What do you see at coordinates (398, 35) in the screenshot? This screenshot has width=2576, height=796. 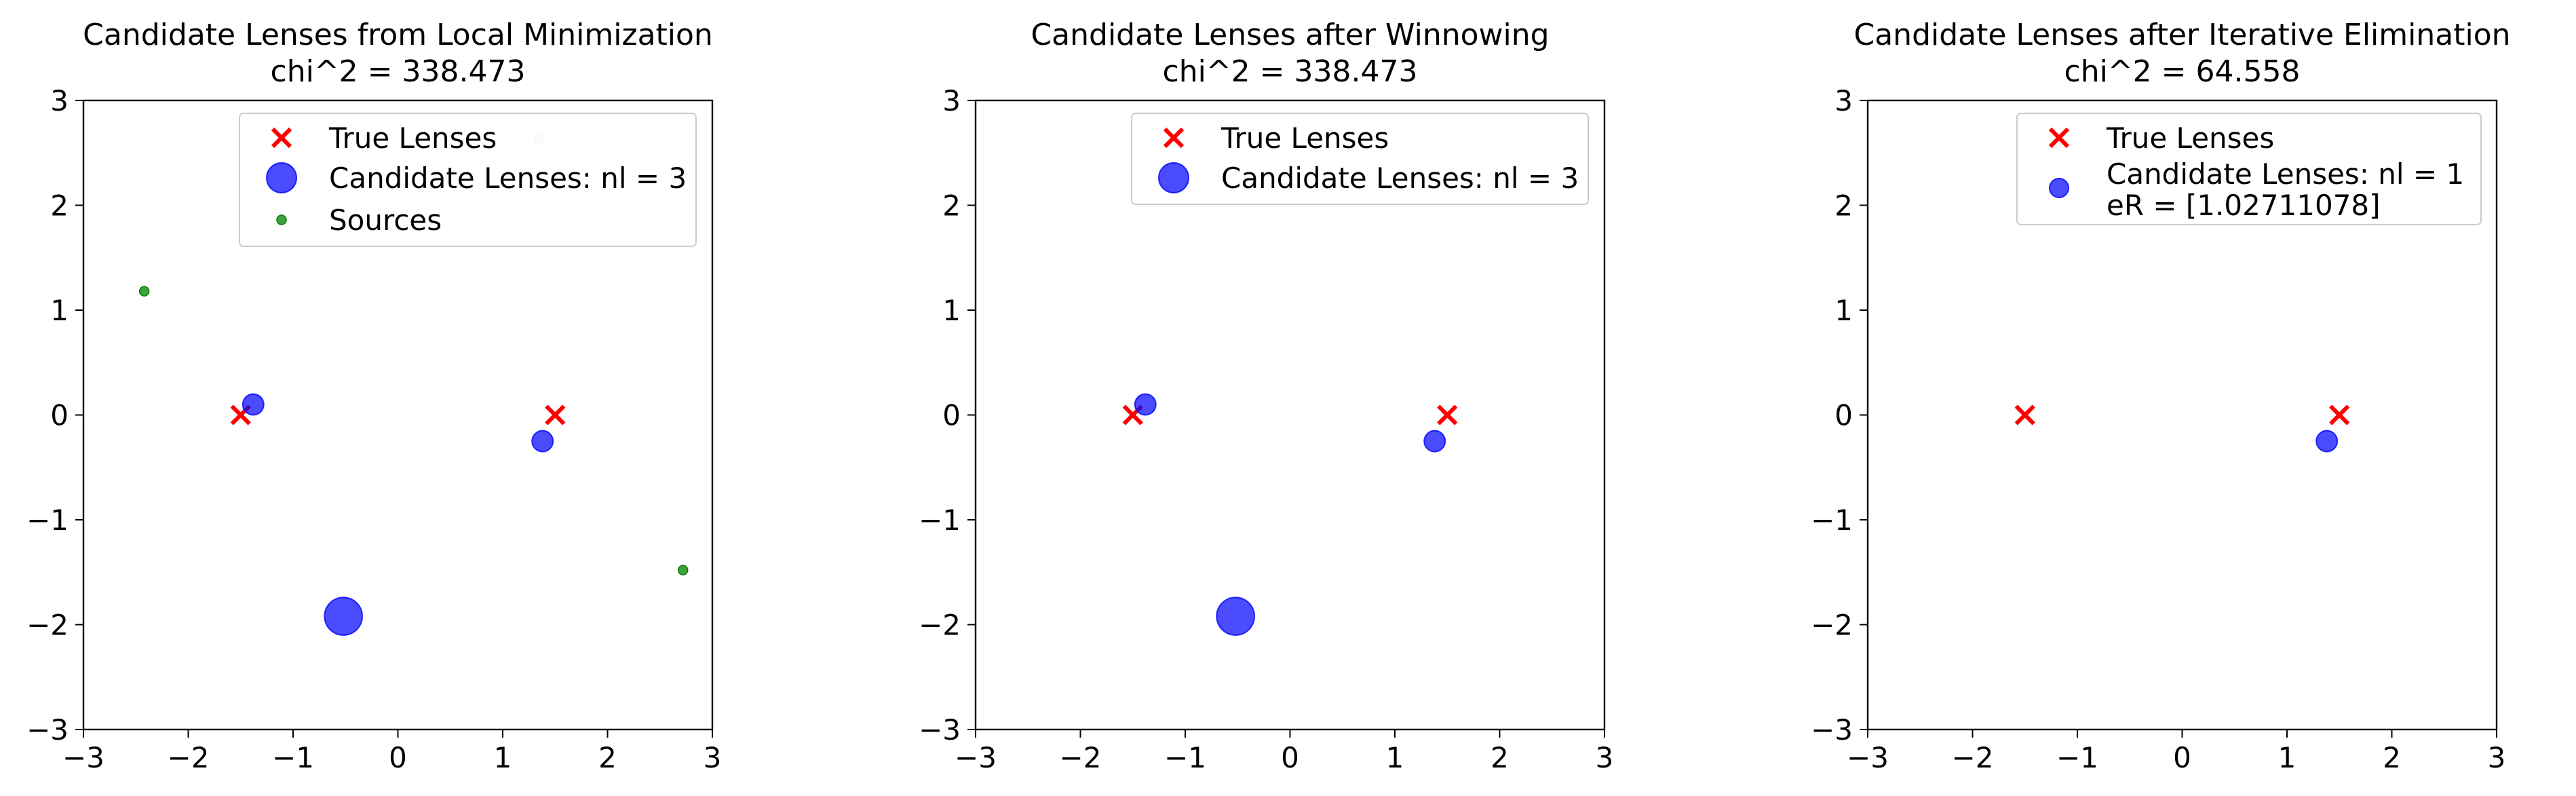 I see `chart-title: Candidate Lenses from Local Minimization` at bounding box center [398, 35].